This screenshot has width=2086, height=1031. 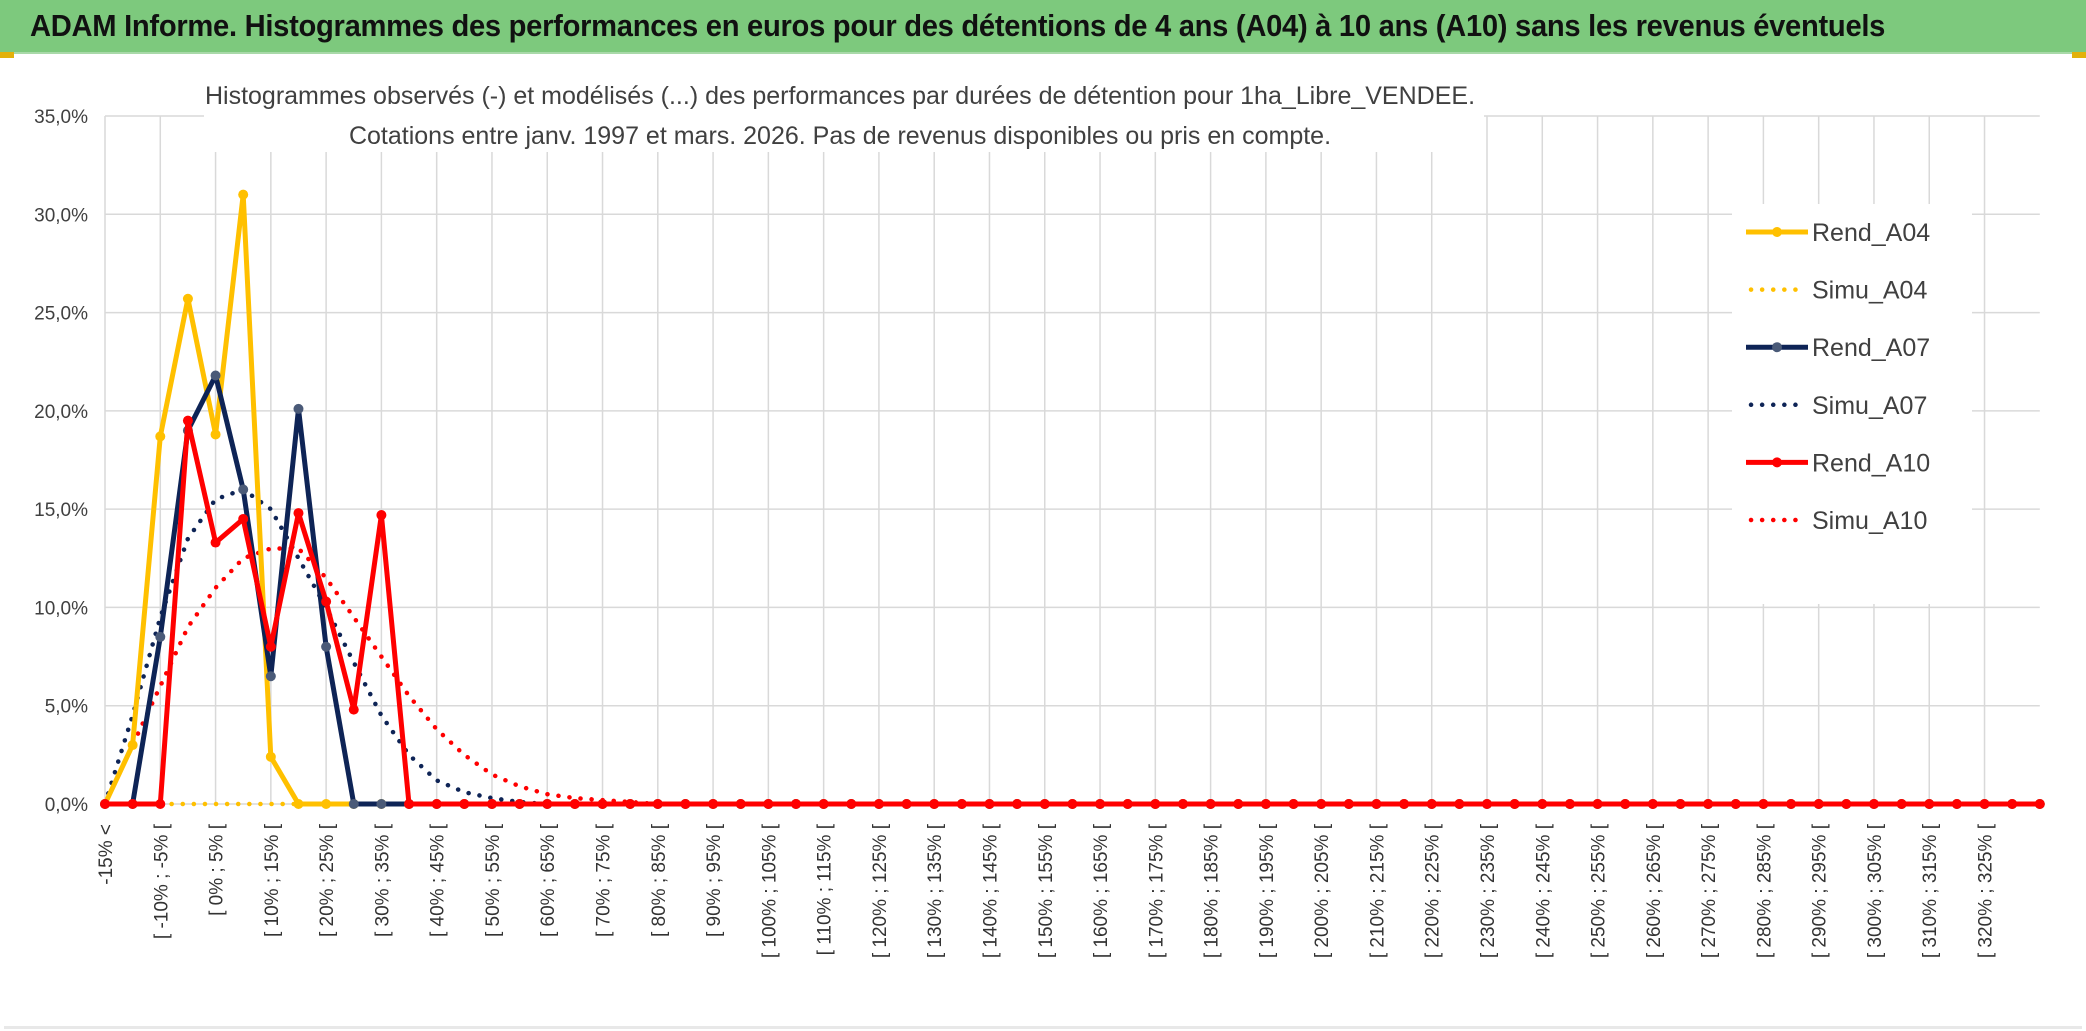 What do you see at coordinates (1654, 890) in the screenshot?
I see `x-tick-label: [ 260% ; 265% [` at bounding box center [1654, 890].